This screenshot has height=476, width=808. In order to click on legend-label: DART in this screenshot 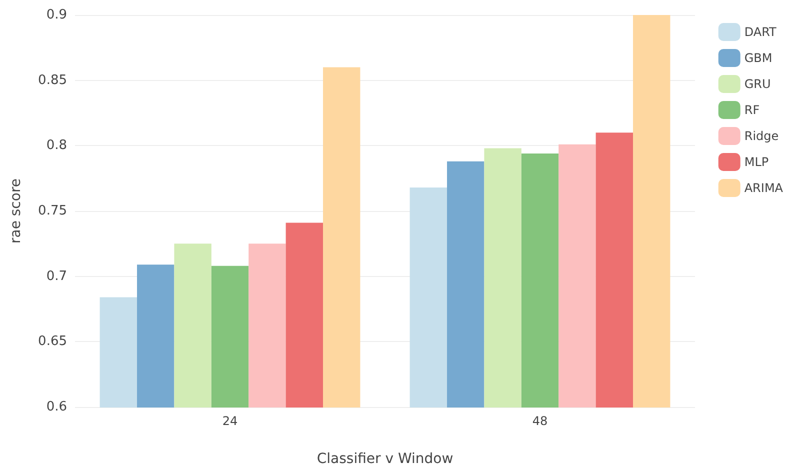, I will do `click(761, 32)`.